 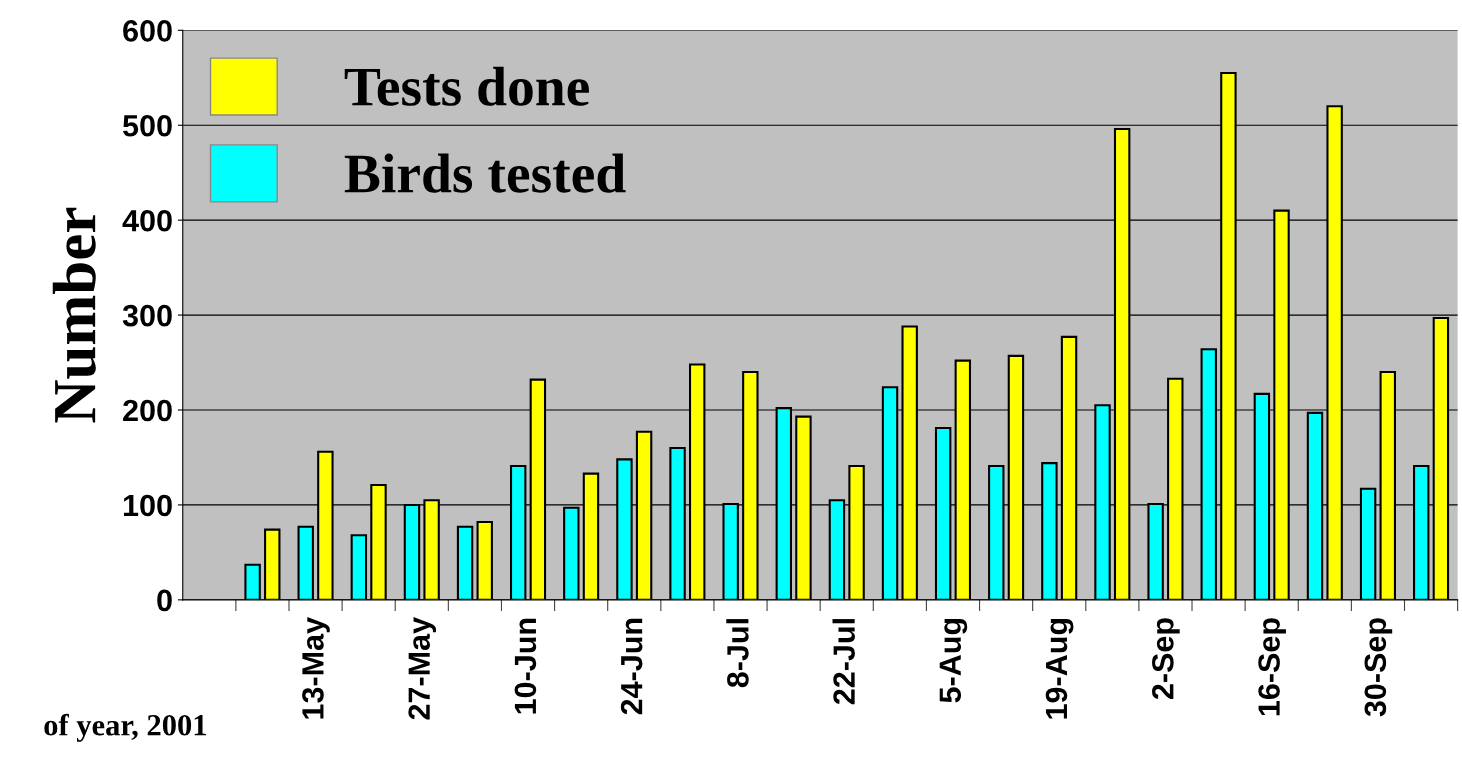 What do you see at coordinates (953, 660) in the screenshot?
I see `x-tick-label: 5-Aug` at bounding box center [953, 660].